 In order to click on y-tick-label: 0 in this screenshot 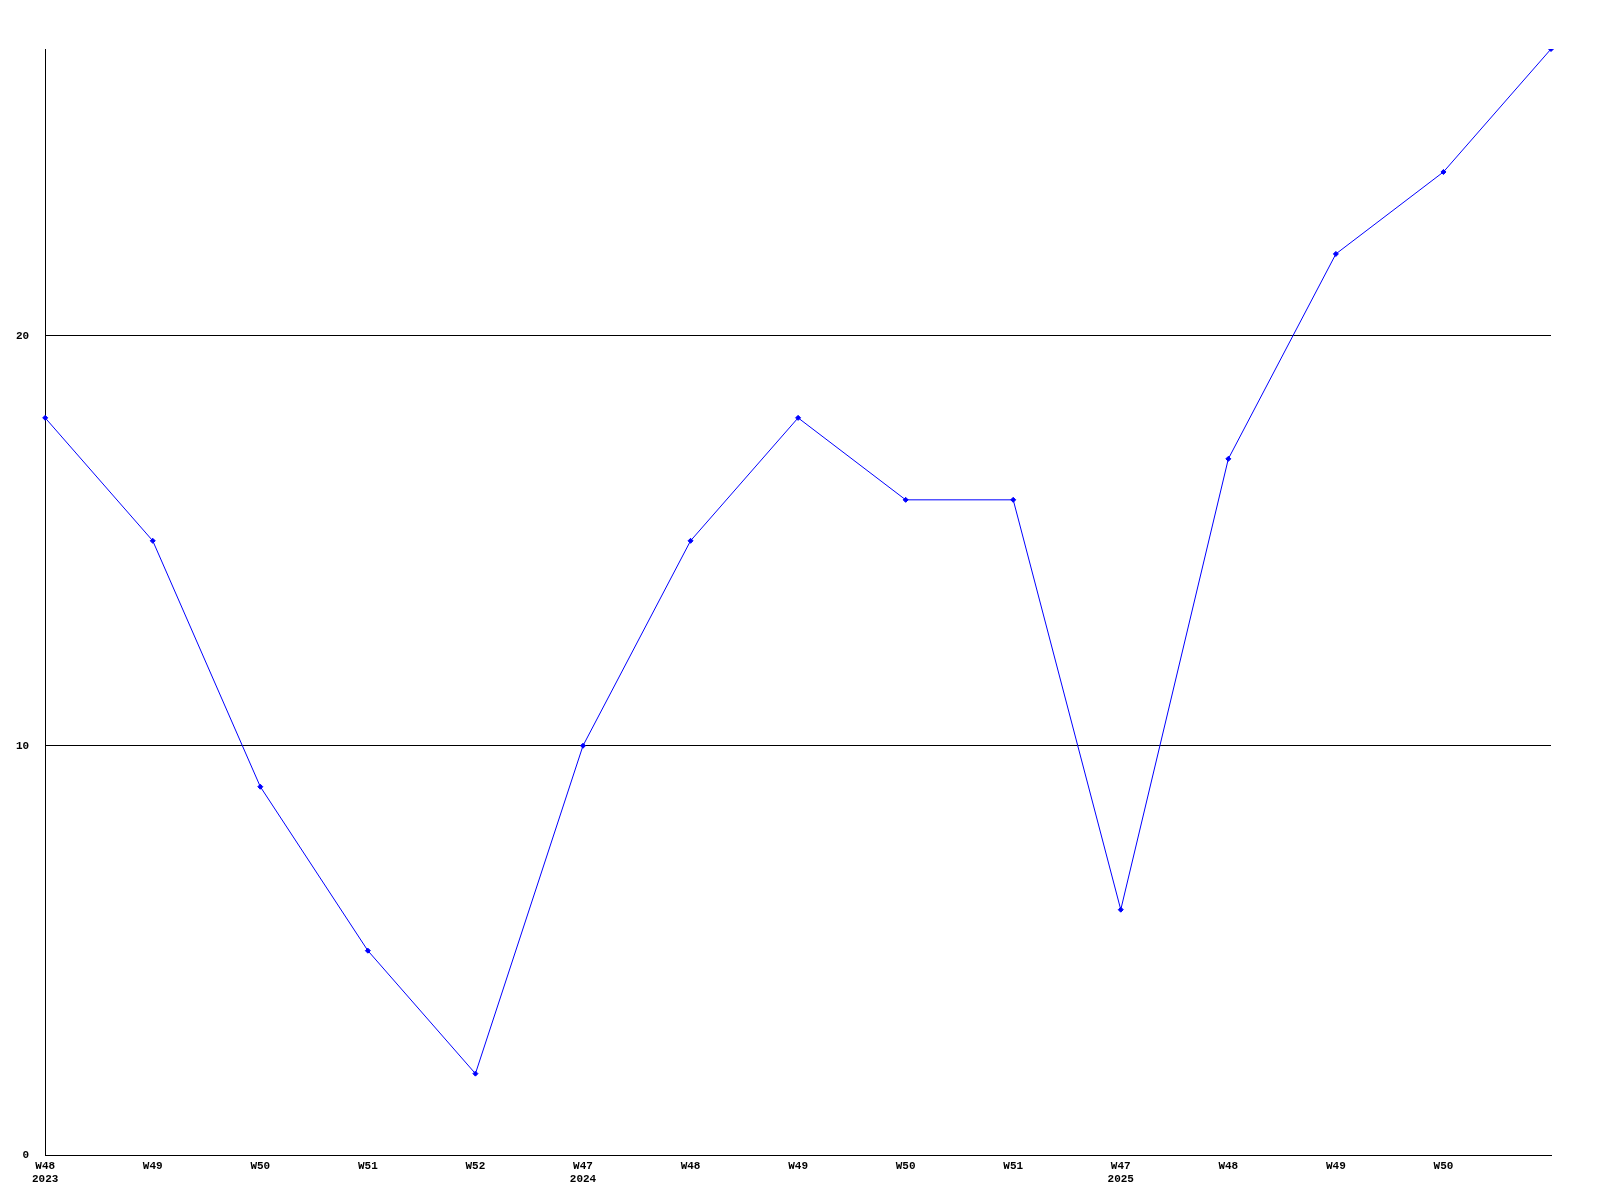, I will do `click(26, 1155)`.